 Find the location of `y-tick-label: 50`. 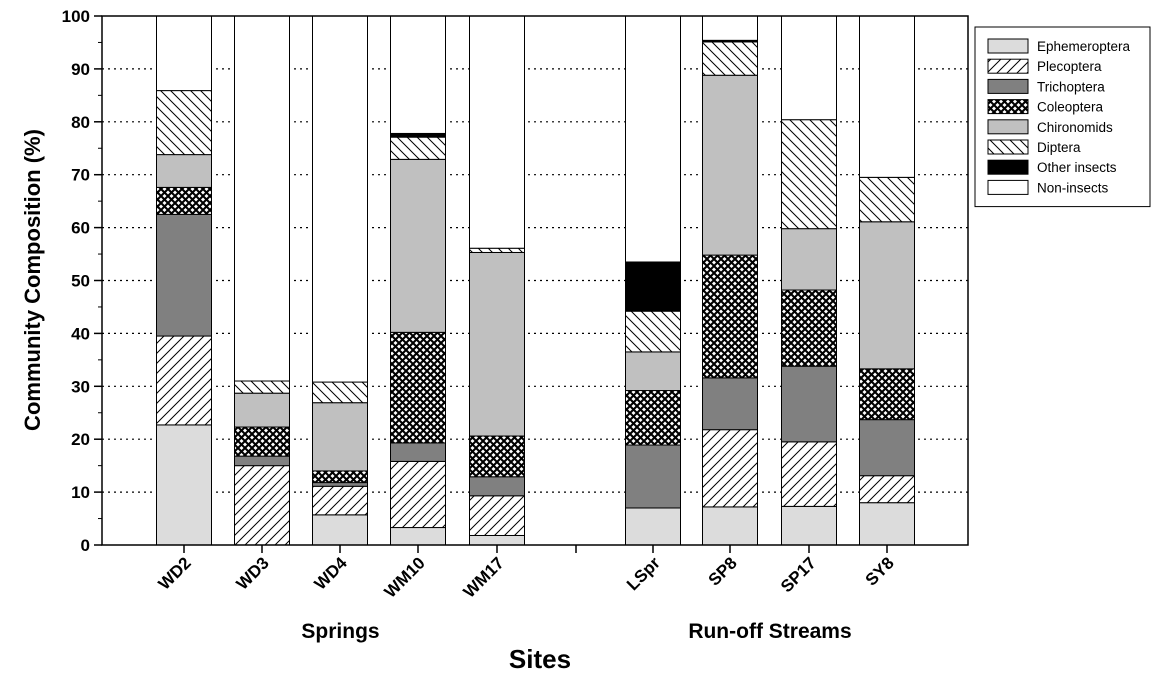

y-tick-label: 50 is located at coordinates (80, 281).